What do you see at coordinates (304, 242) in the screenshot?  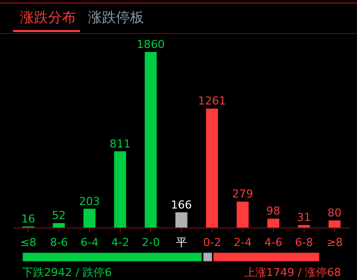 I see `x-tick-label: 6-8` at bounding box center [304, 242].